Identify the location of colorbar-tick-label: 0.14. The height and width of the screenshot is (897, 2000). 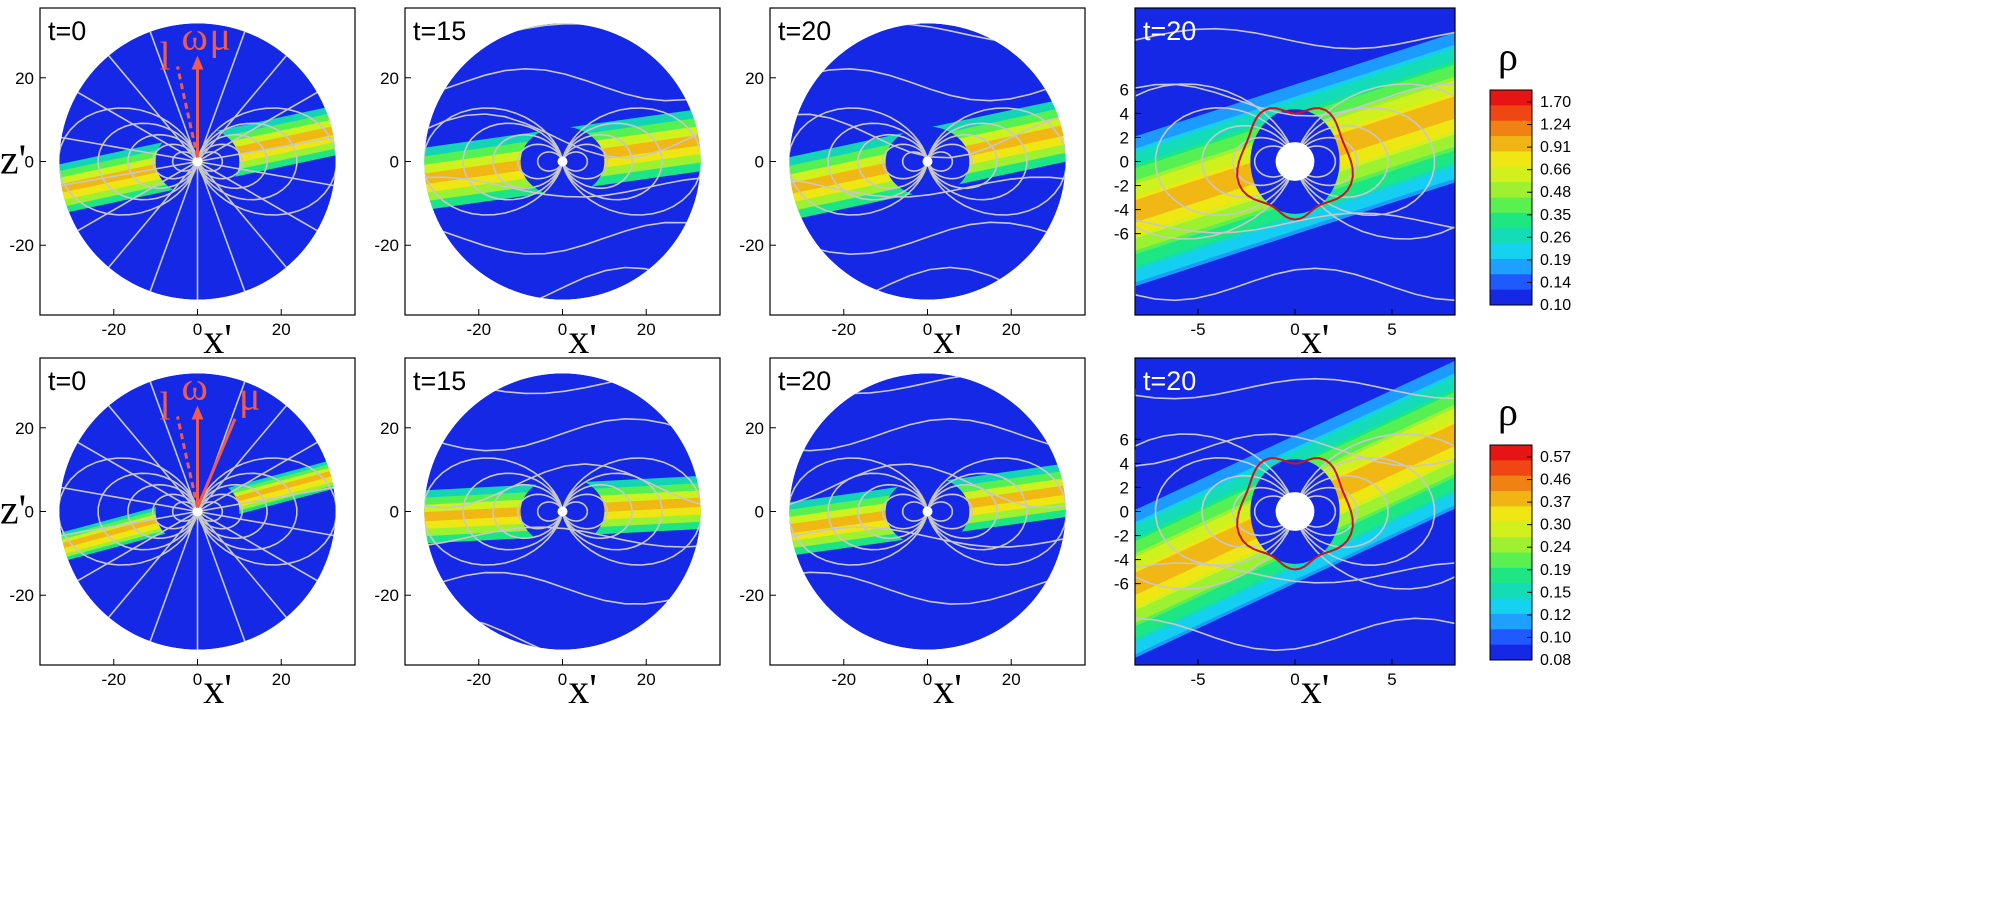
(1555, 282).